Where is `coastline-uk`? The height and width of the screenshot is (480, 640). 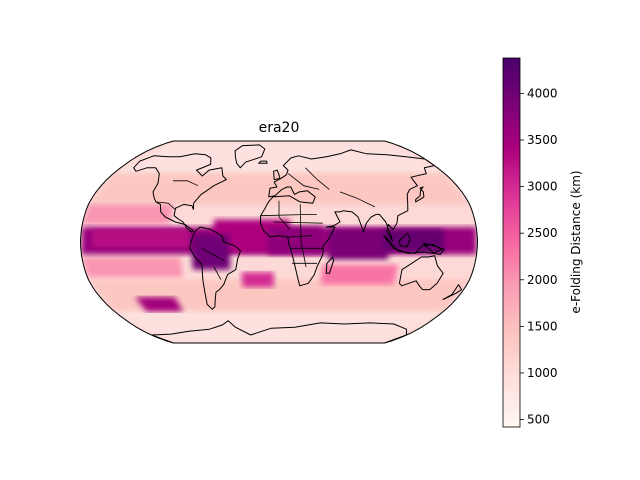
coastline-uk is located at coordinates (277, 175).